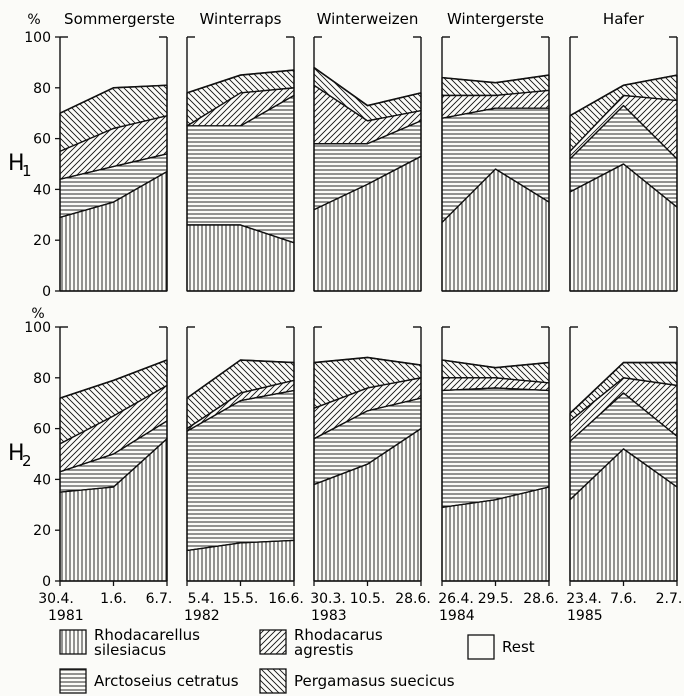 This screenshot has height=696, width=684. I want to click on legend-item-4: Arctoseius cetratus, so click(149, 681).